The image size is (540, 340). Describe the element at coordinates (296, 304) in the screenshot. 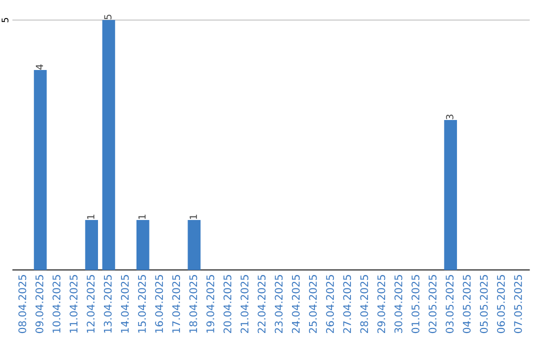

I see `x-tick-label: 24.04.2025` at that location.